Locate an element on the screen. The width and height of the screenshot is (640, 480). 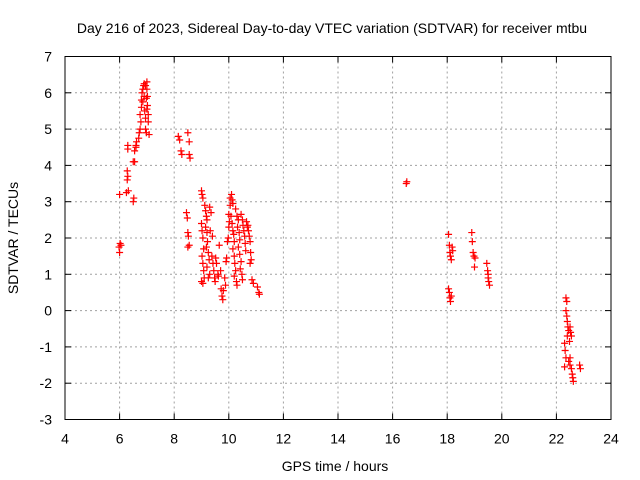
x-tick-labels: 4 6 8 10 12 14 16 18 20 22 24 is located at coordinates (340, 439).